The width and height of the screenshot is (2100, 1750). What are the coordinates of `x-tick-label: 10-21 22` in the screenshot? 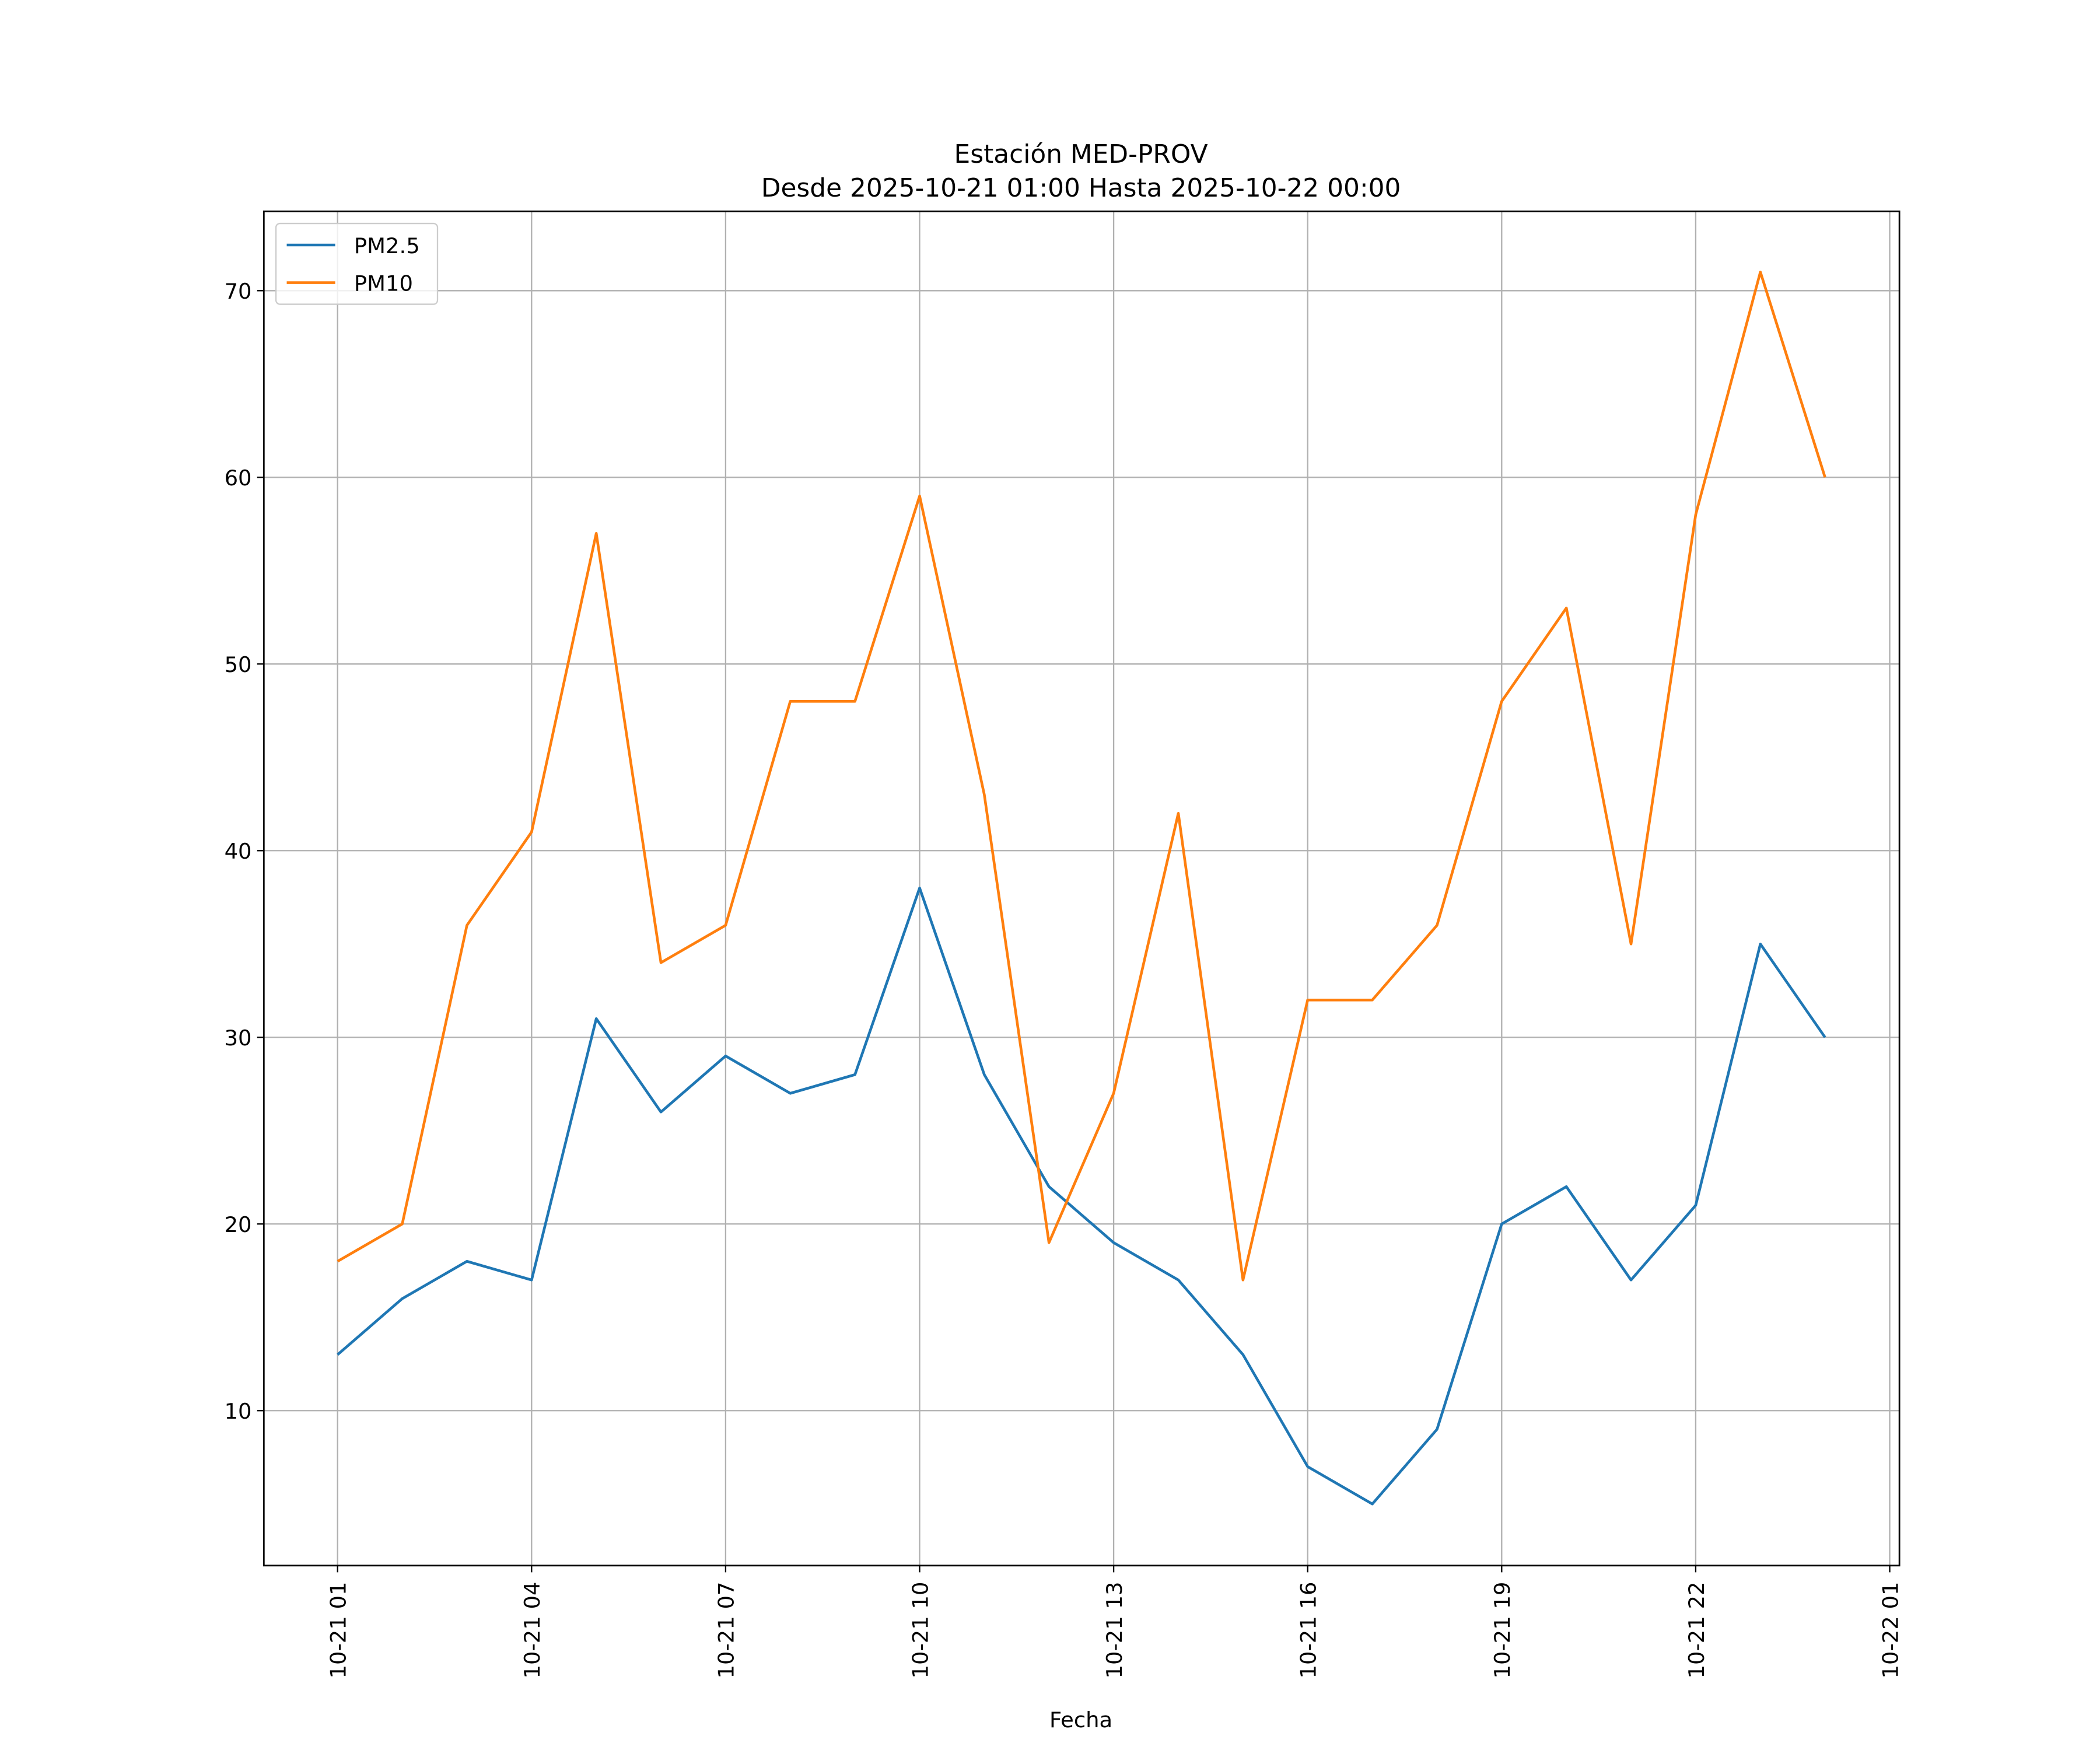 It's located at (1696, 1630).